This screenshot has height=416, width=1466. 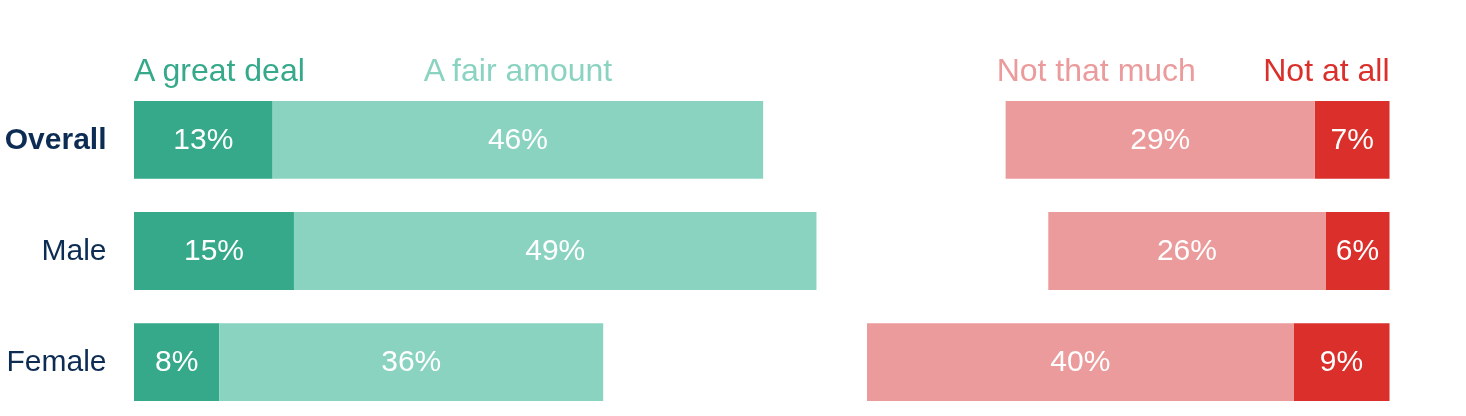 I want to click on data-label: 8%, so click(x=176, y=361).